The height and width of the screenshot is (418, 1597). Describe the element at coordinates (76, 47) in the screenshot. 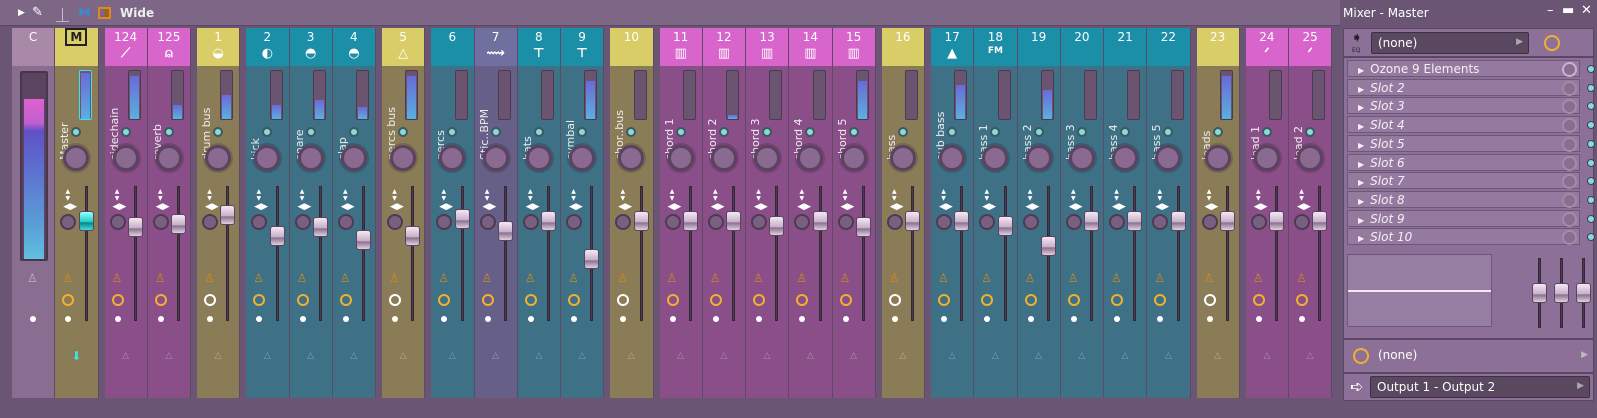

I see `track-header: M` at that location.